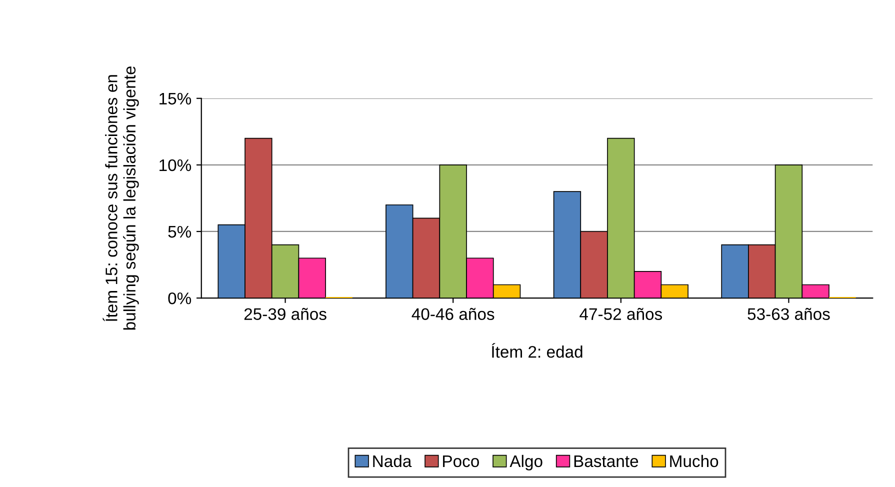 The width and height of the screenshot is (895, 487). I want to click on x-tick-label: 47-52 años, so click(621, 314).